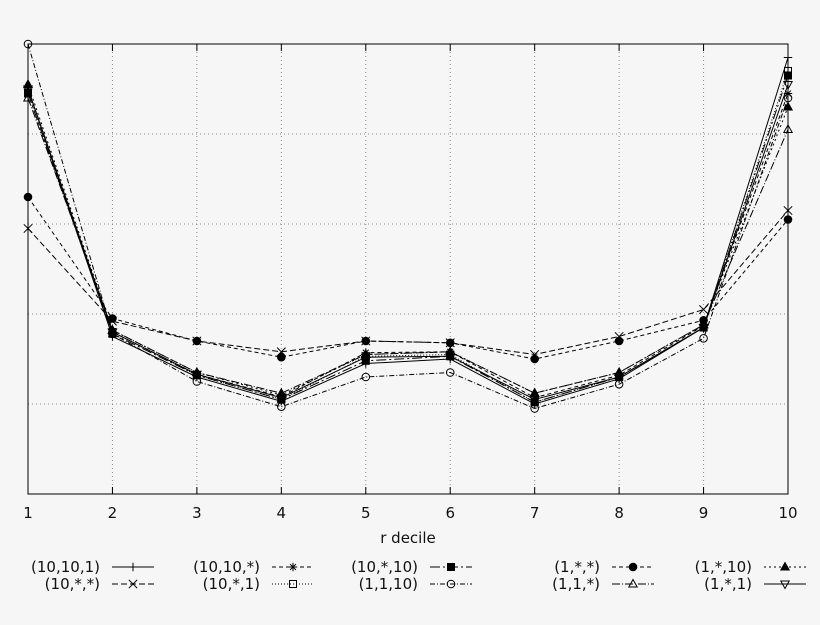 The image size is (820, 625). I want to click on legend-item: (1,*,*), so click(604, 567).